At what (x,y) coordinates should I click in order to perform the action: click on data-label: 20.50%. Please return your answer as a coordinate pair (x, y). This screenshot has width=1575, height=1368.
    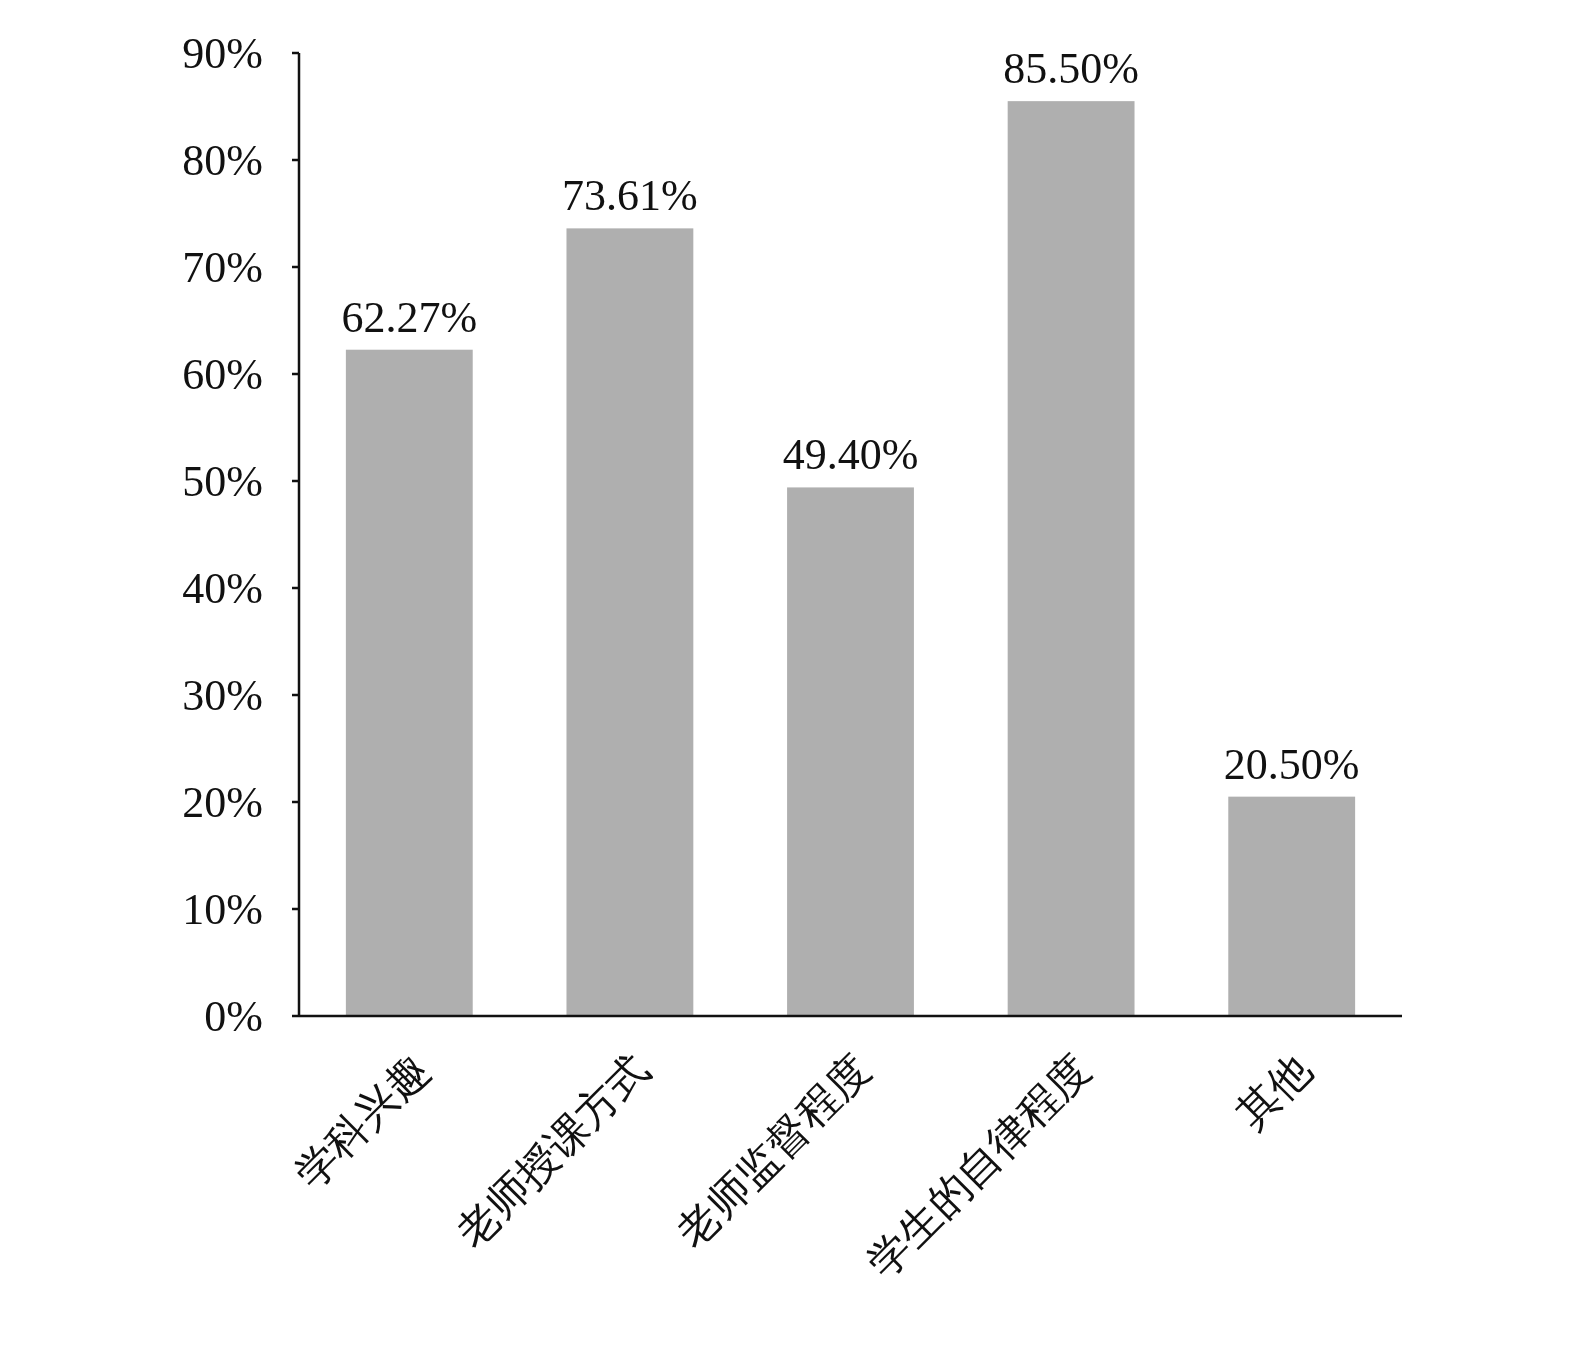
    Looking at the image, I should click on (1291, 764).